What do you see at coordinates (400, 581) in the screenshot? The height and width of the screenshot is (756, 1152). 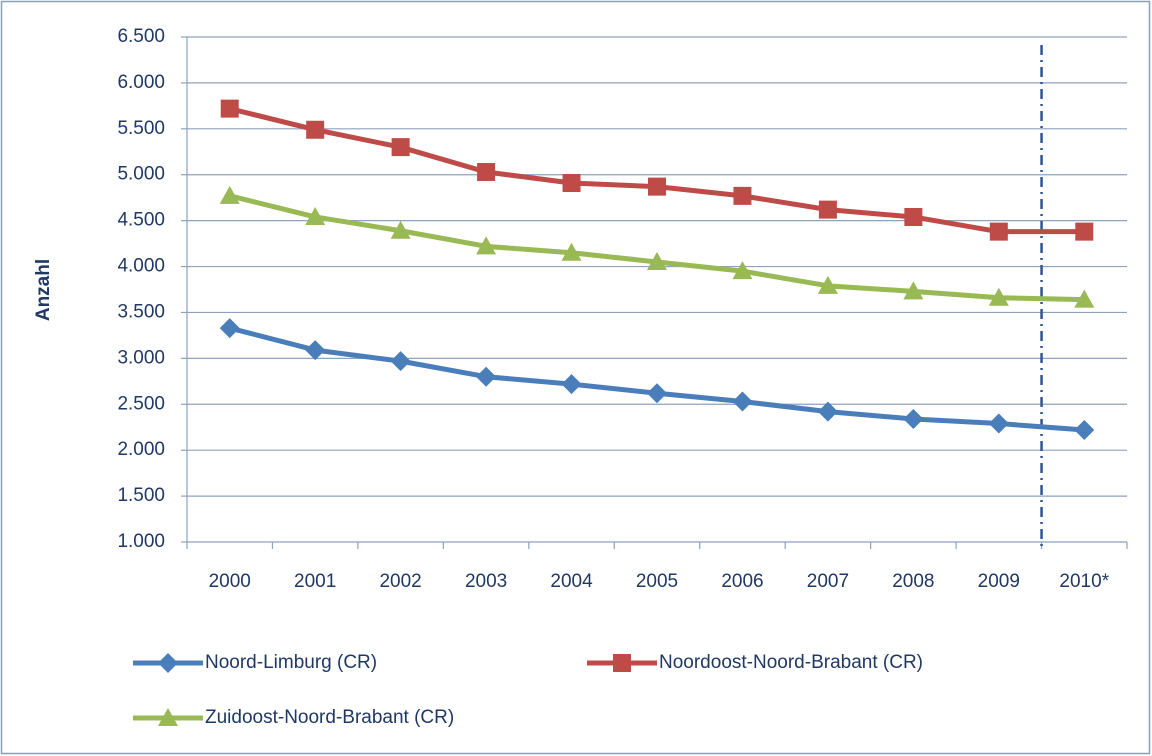 I see `x-tick-label: 2002` at bounding box center [400, 581].